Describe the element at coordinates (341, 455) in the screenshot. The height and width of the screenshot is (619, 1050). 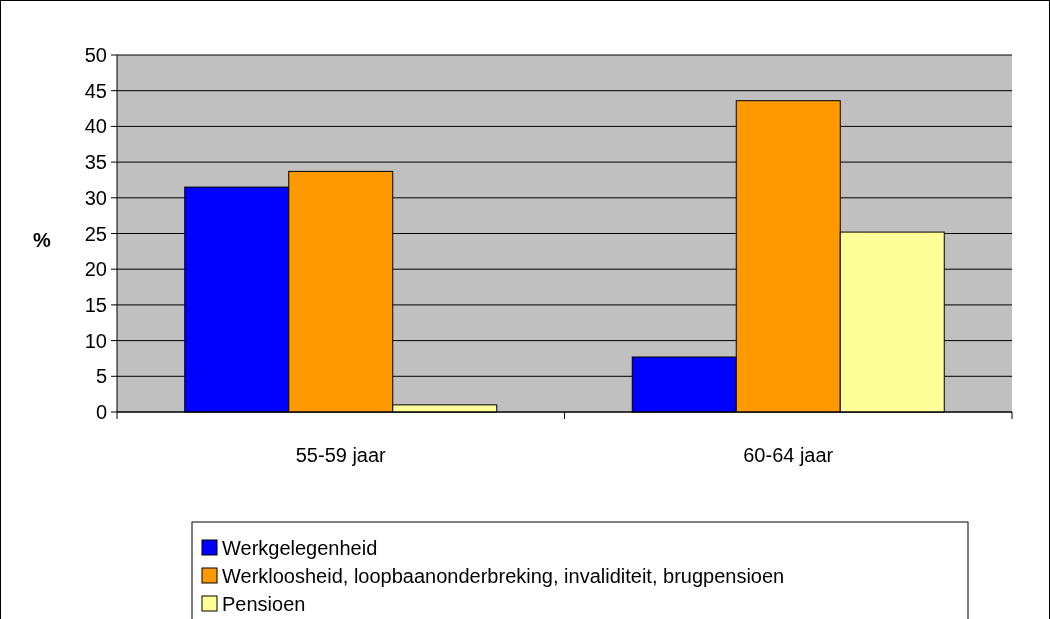
I see `x-tick-label: 55-59 jaar` at that location.